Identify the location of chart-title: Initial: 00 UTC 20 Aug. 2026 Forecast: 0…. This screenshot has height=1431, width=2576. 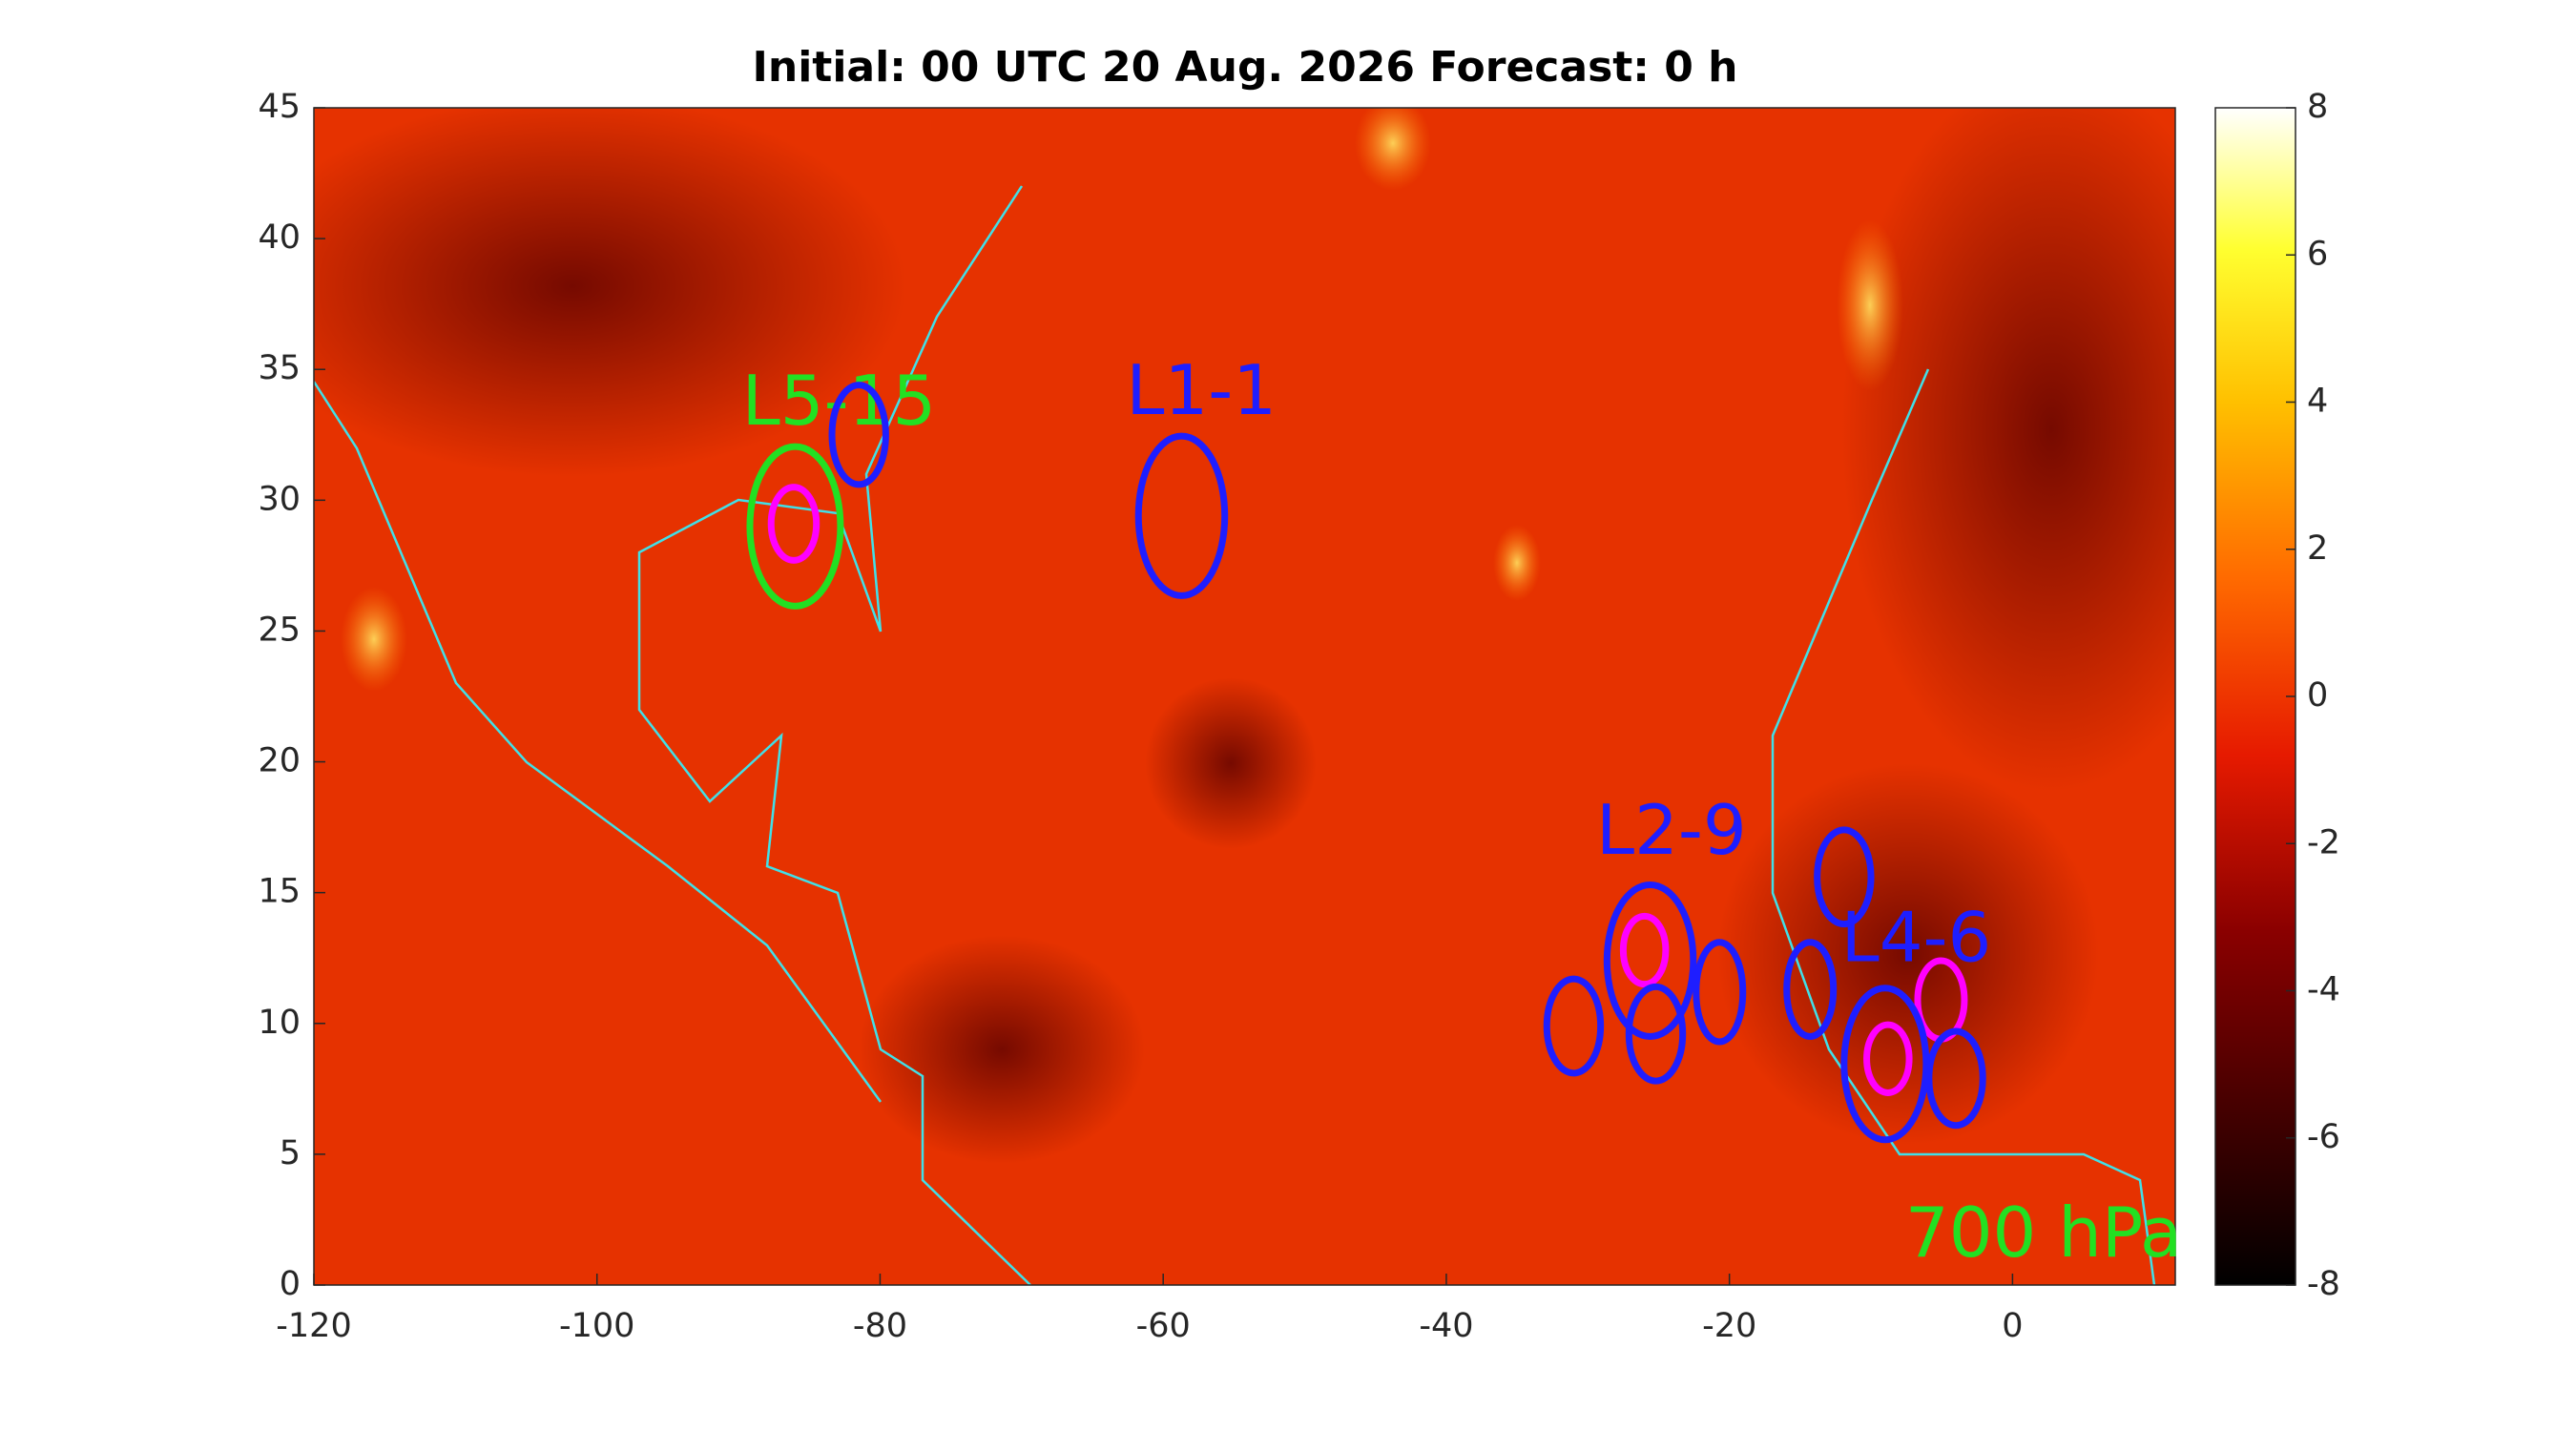
(1245, 67).